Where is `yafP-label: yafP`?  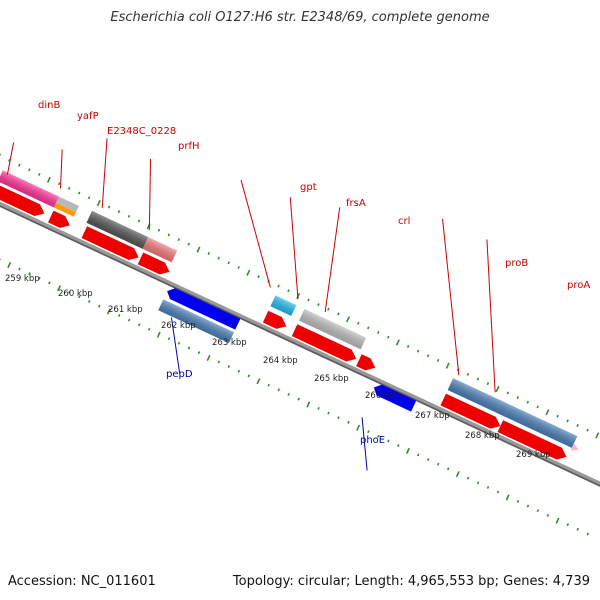
yafP-label: yafP is located at coordinates (88, 116).